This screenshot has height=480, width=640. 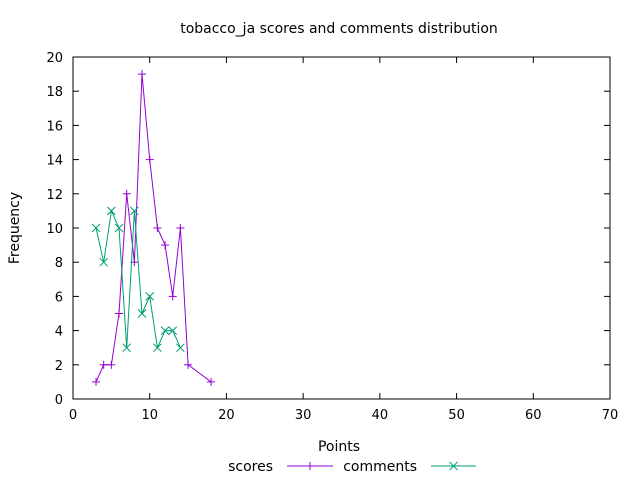 What do you see at coordinates (59, 400) in the screenshot?
I see `y-tick-label: 0` at bounding box center [59, 400].